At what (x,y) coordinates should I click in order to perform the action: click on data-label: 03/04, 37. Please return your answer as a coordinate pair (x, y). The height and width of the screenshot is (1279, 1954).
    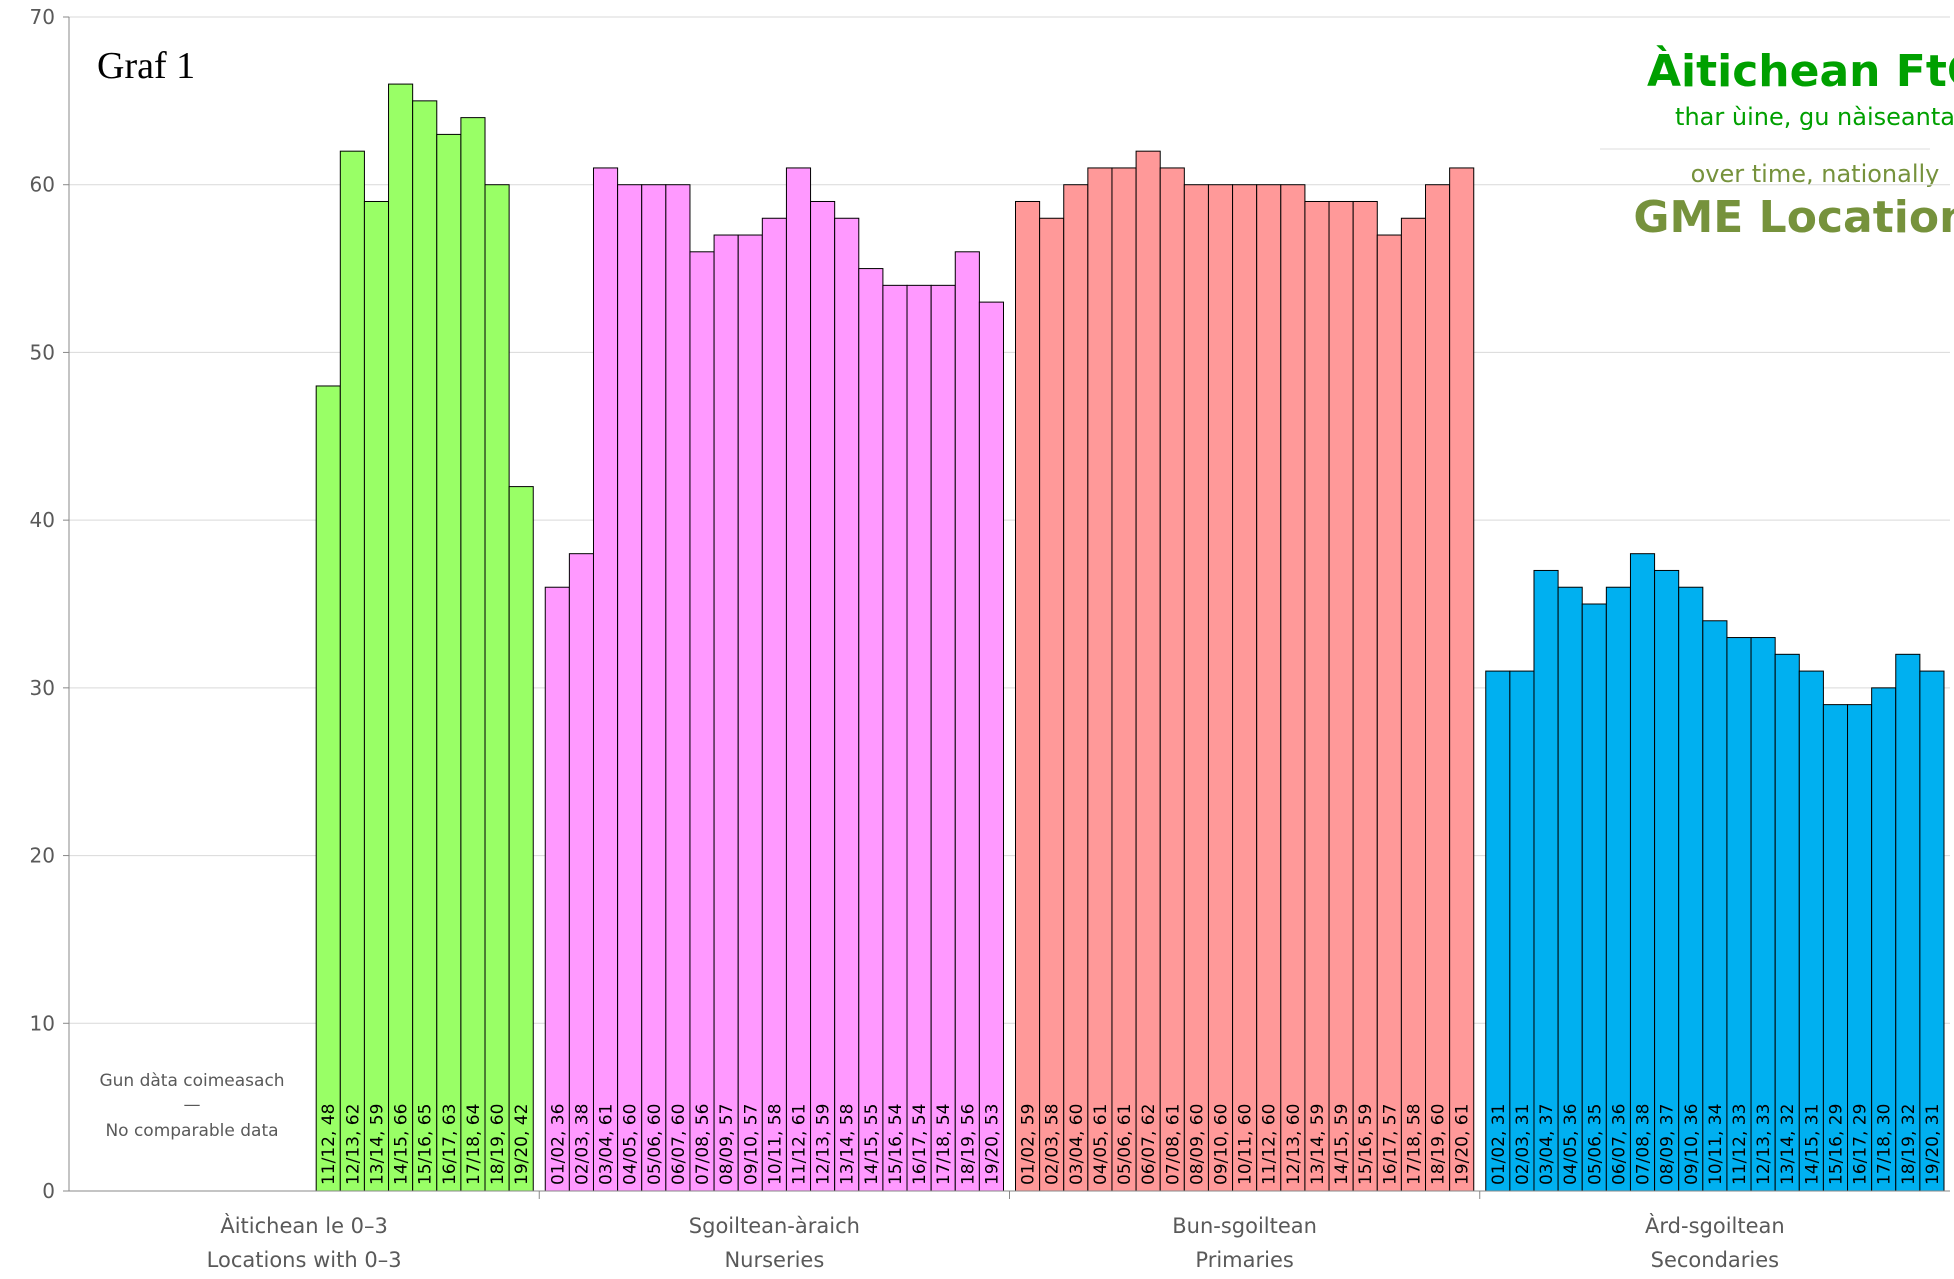
    Looking at the image, I should click on (1547, 1144).